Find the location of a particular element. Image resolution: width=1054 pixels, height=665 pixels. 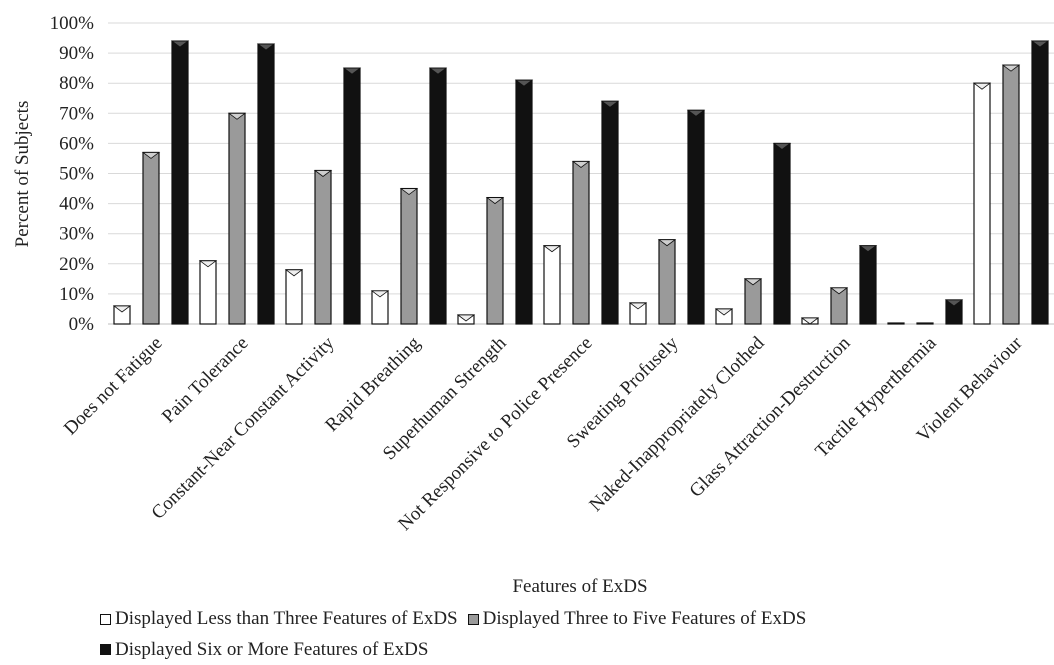

y-tick-label: 0% is located at coordinates (82, 324).